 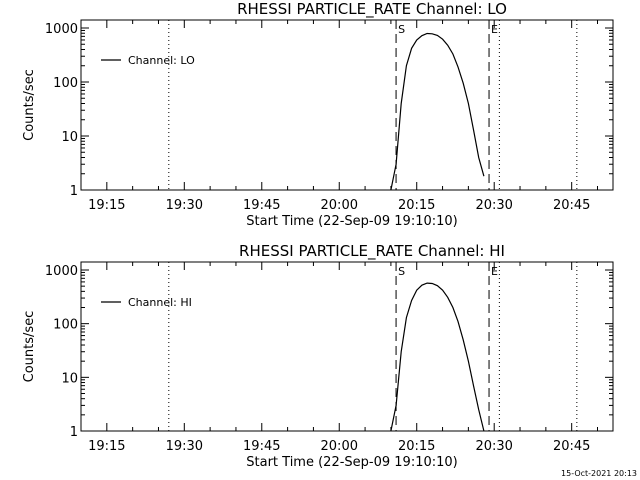 What do you see at coordinates (160, 302) in the screenshot?
I see `legend-label: Channel: HI` at bounding box center [160, 302].